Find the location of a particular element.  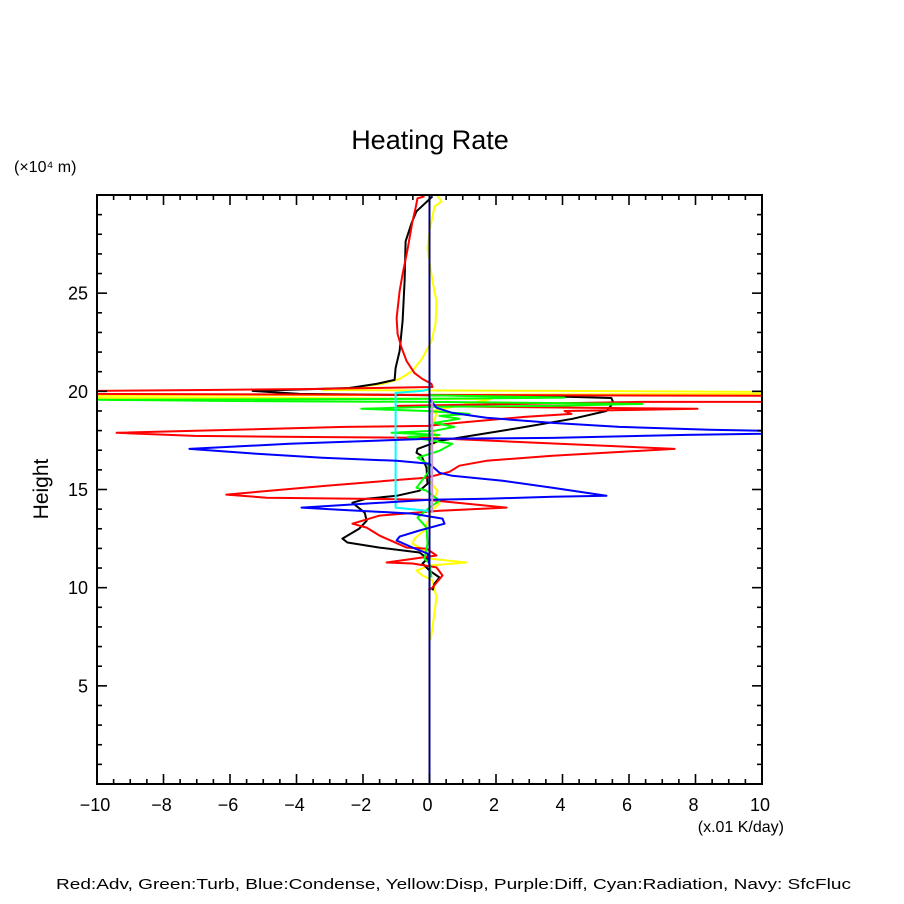

chart-title: Heating Rate is located at coordinates (430, 140).